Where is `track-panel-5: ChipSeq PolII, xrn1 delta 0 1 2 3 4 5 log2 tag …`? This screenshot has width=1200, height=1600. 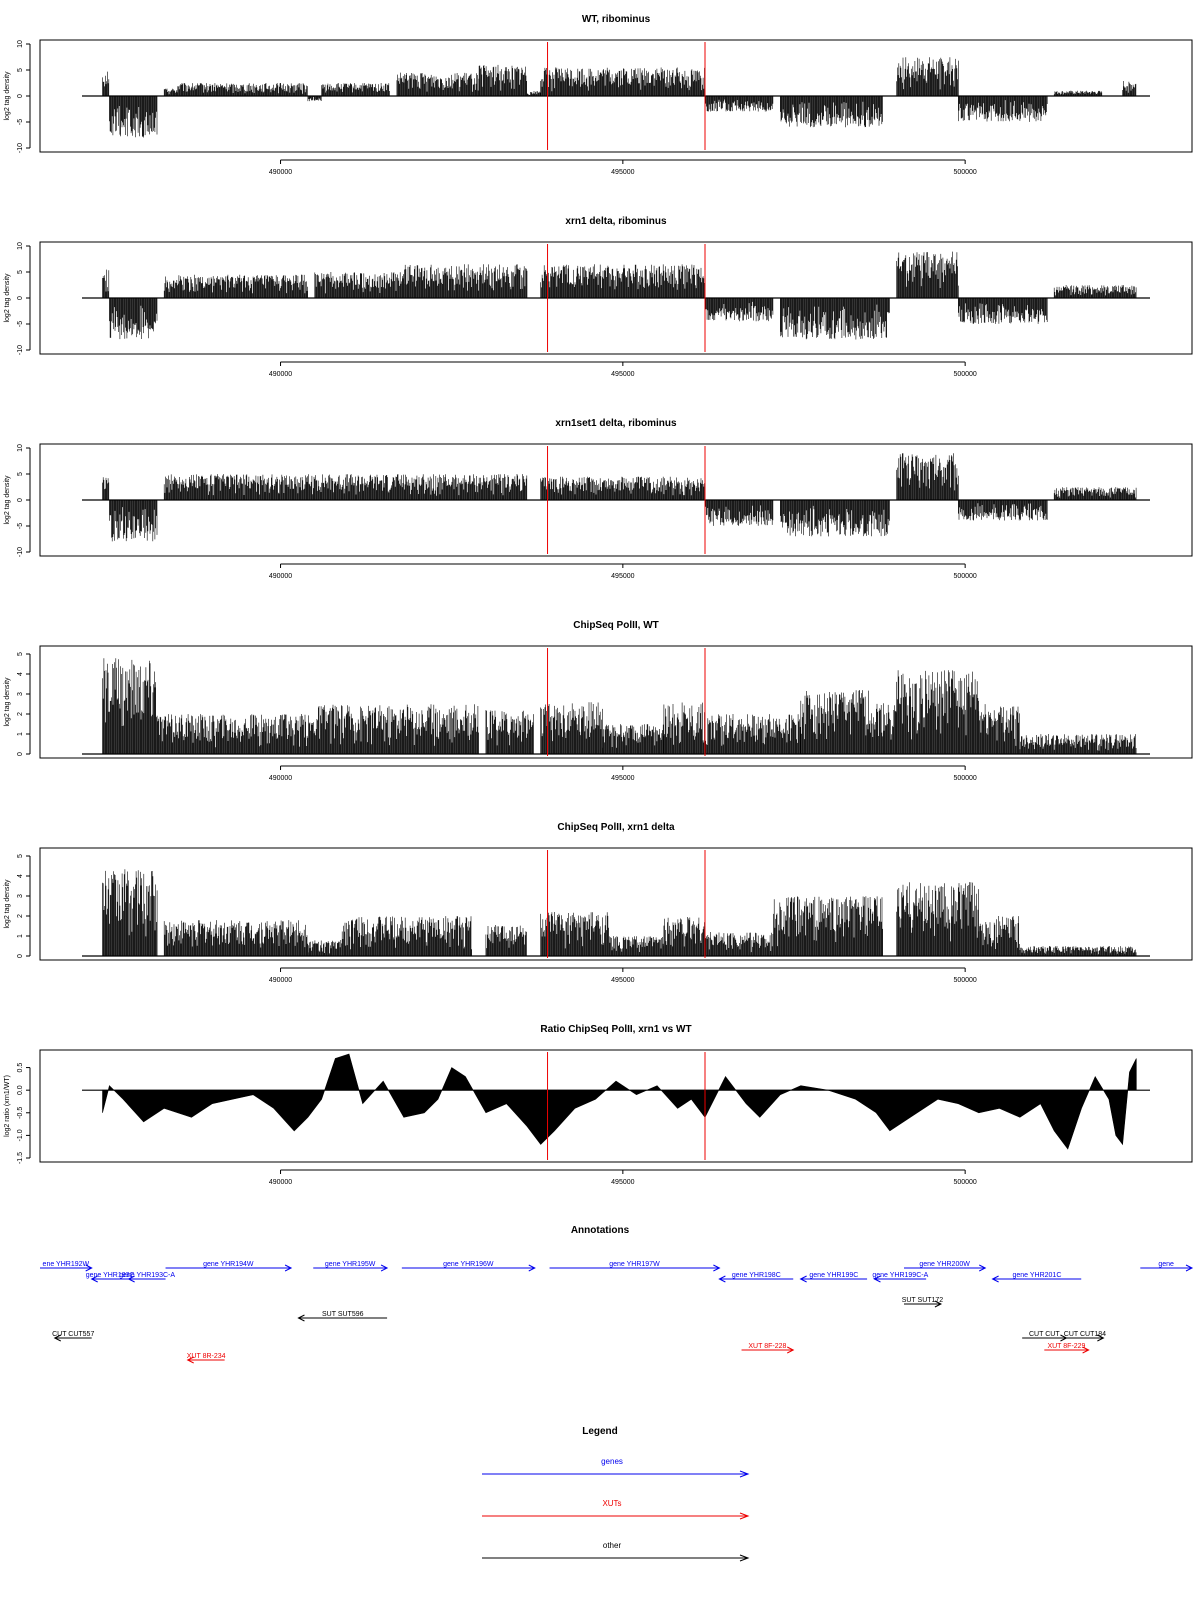
track-panel-5: ChipSeq PolII, xrn1 delta 0 1 2 3 4 5 log2 tag … is located at coordinates (598, 903).